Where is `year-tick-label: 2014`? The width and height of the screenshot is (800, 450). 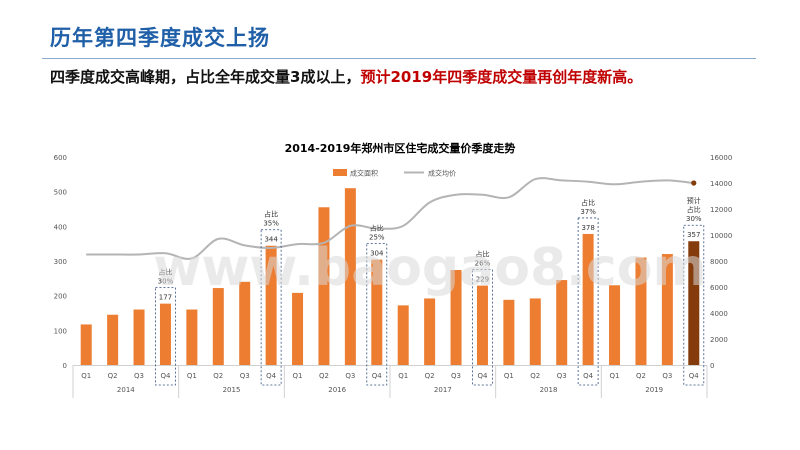
year-tick-label: 2014 is located at coordinates (126, 390).